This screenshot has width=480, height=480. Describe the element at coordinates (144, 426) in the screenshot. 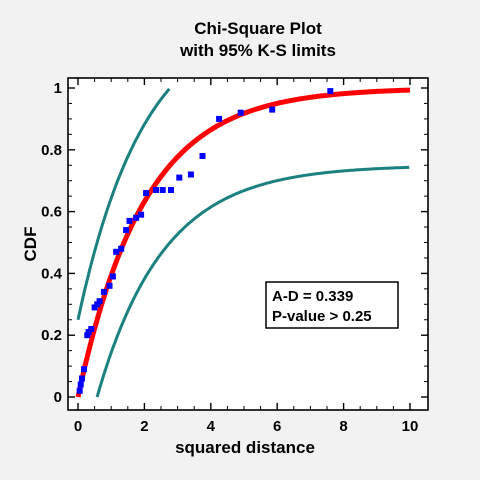

I see `x-tick-label: 2` at that location.